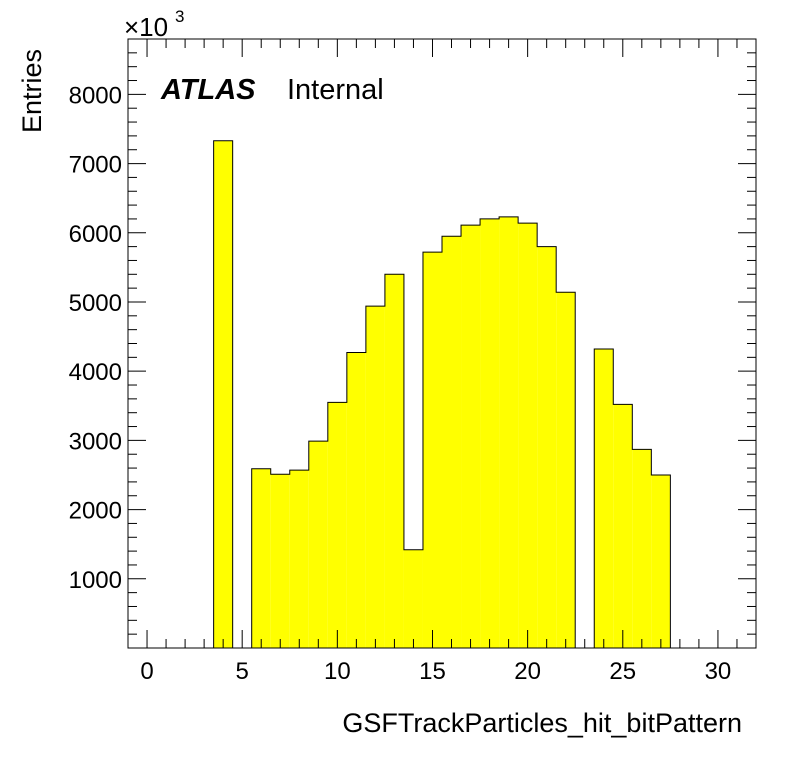  I want to click on y-axis-title: Entries, so click(32, 91).